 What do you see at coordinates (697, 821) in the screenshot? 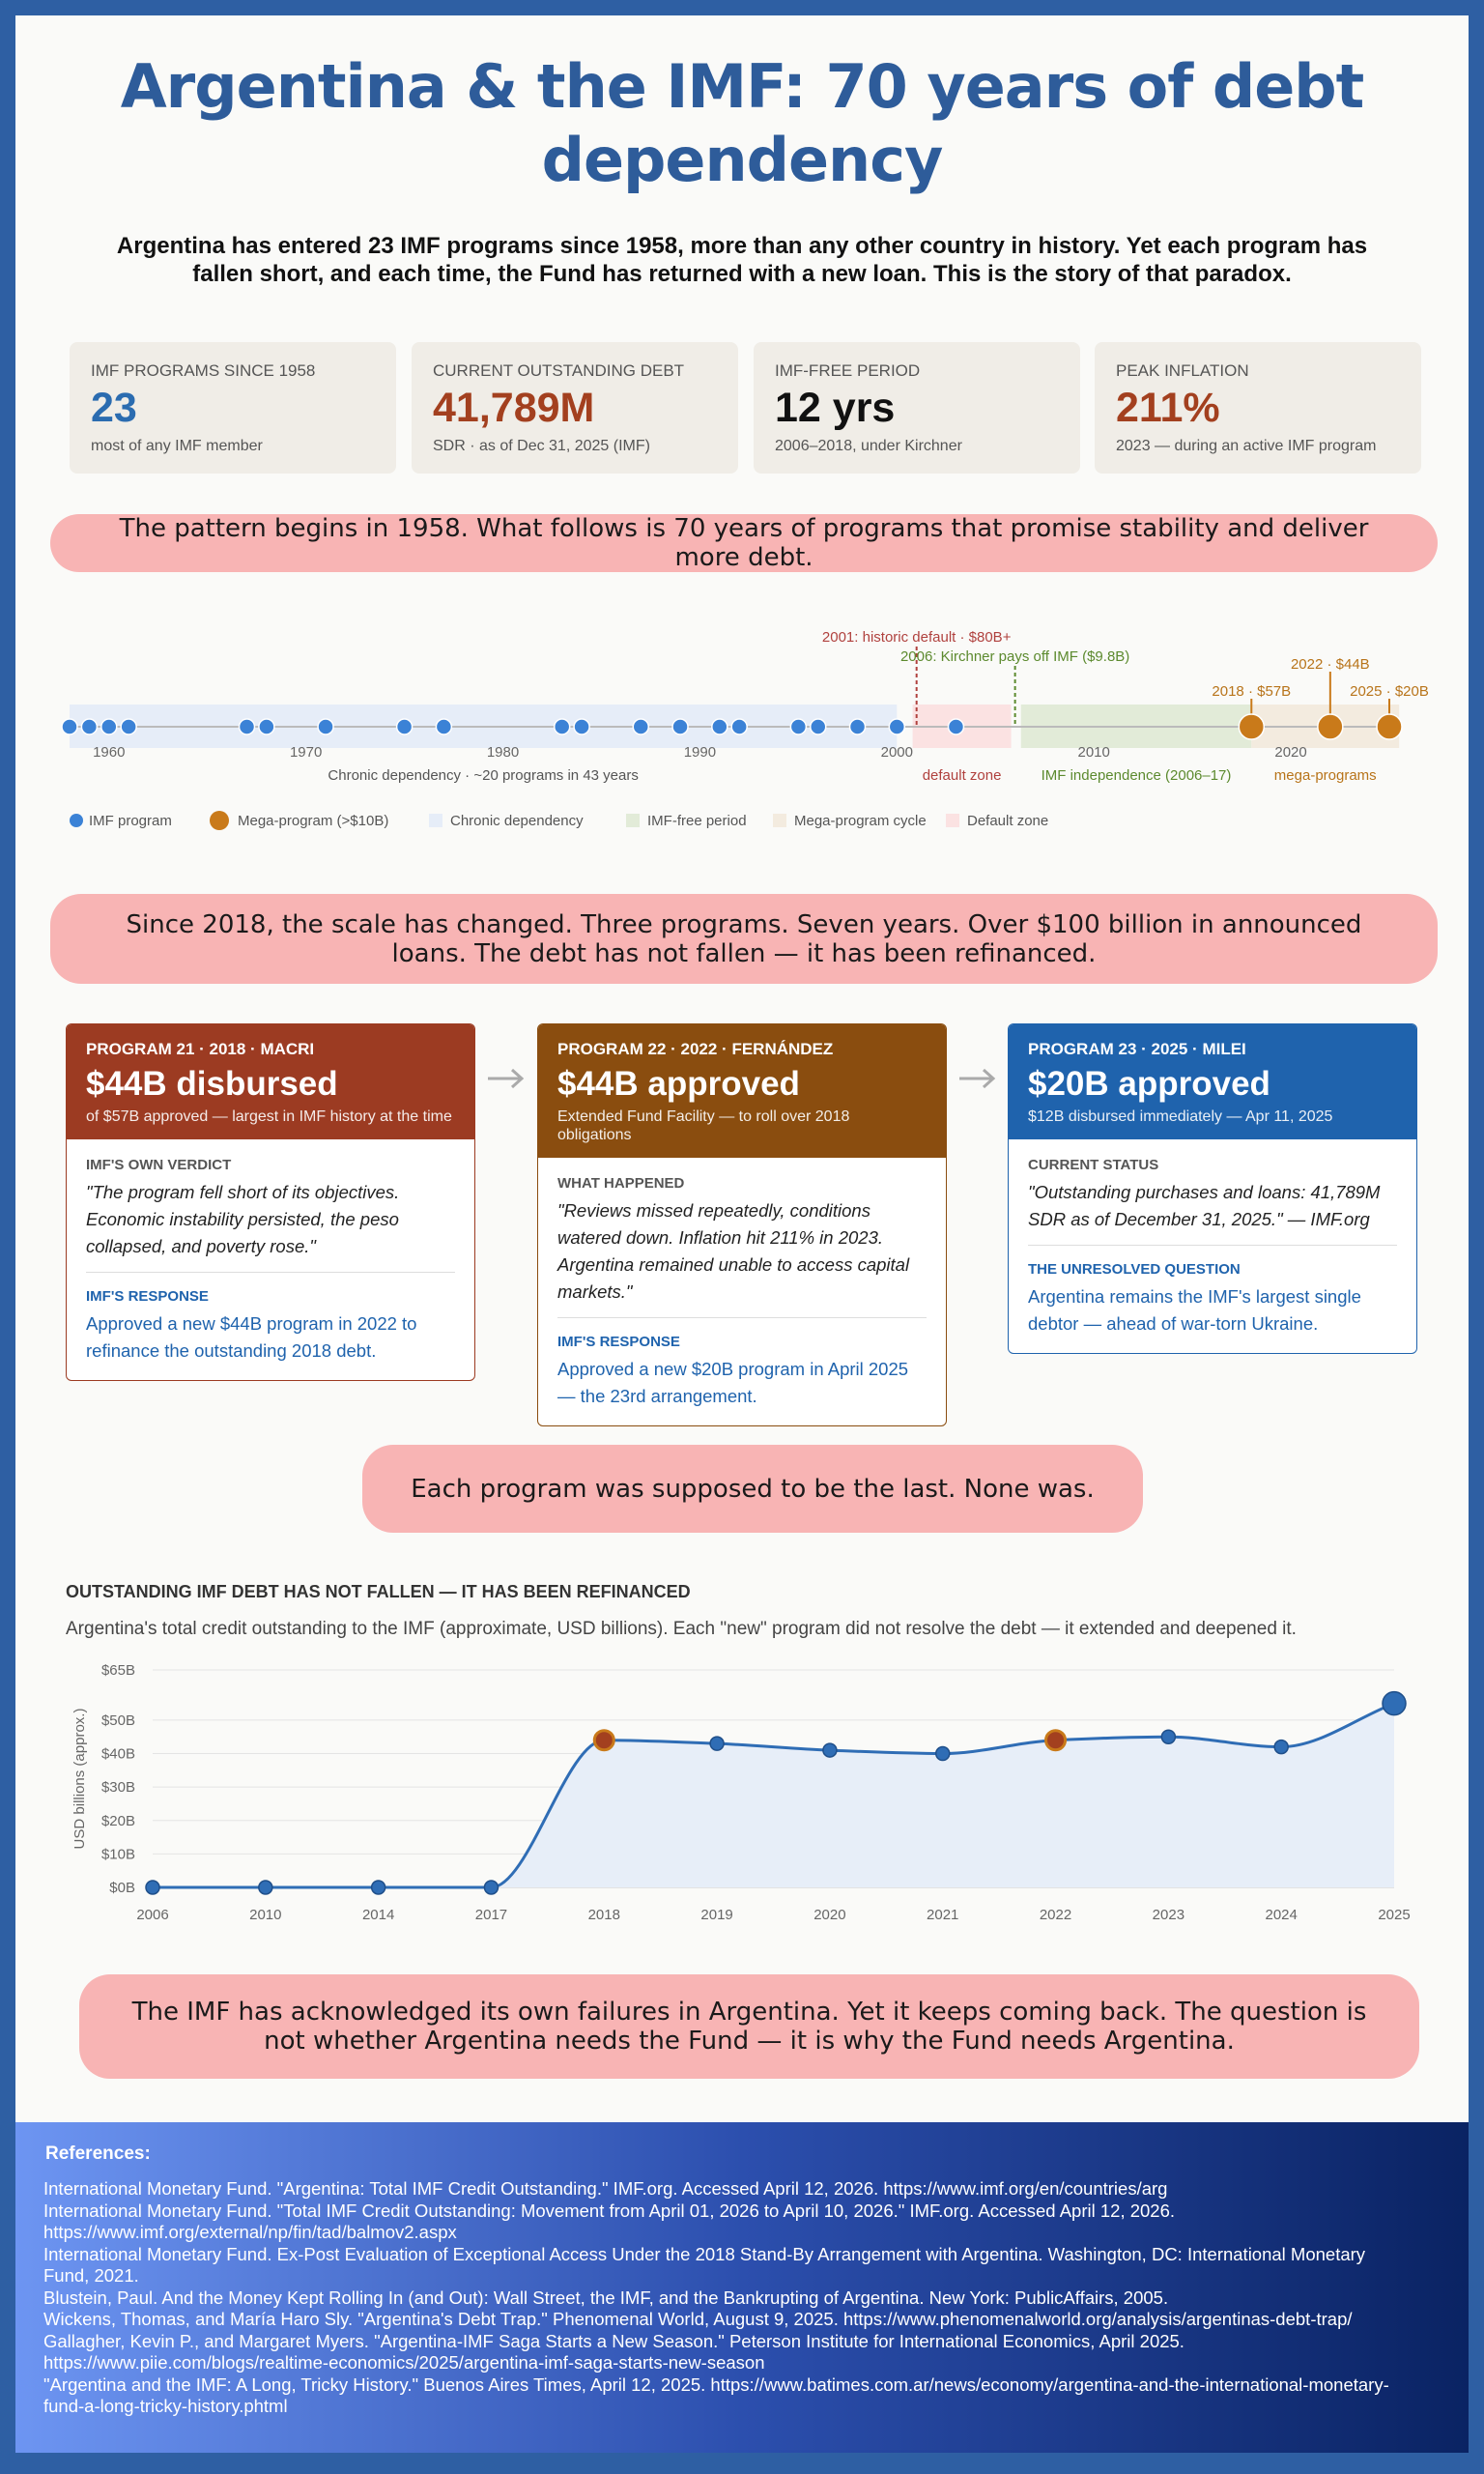
I see `legend-label: IMF-free period` at bounding box center [697, 821].